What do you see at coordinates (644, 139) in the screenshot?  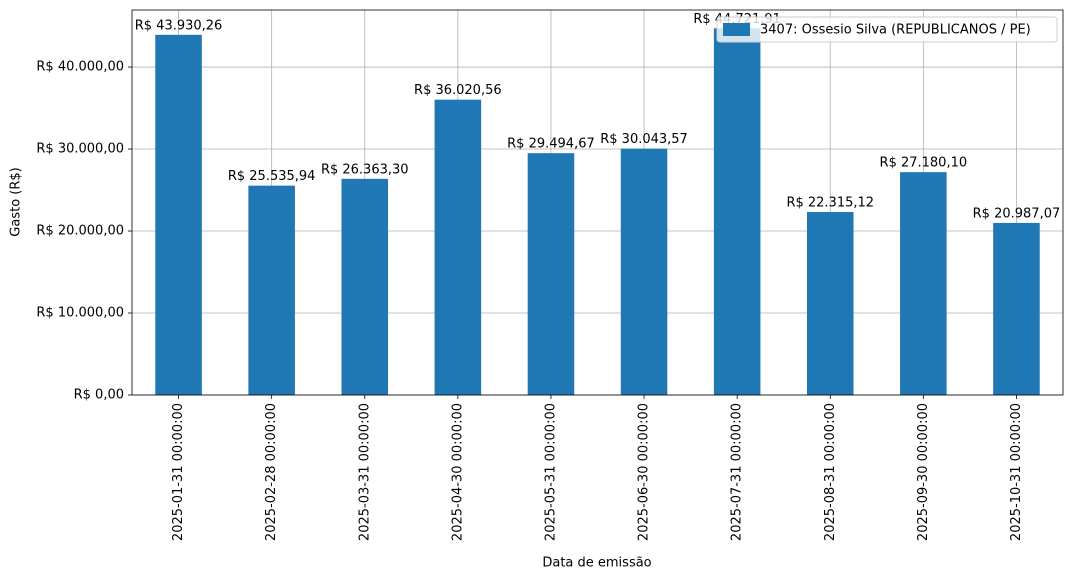 I see `data-label: R$ 30.043,57` at bounding box center [644, 139].